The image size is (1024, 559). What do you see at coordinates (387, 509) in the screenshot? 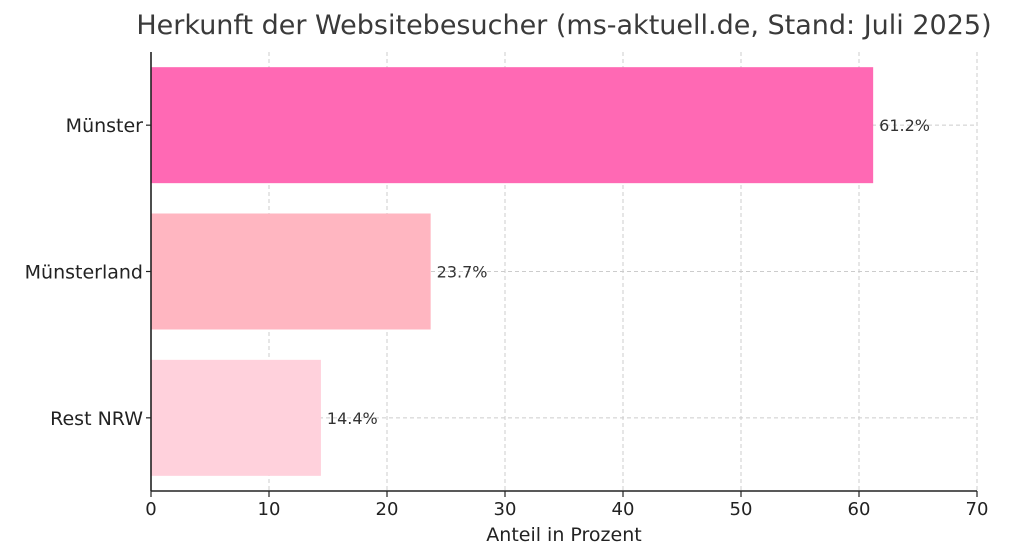
I see `x-tick-label: 20` at bounding box center [387, 509].